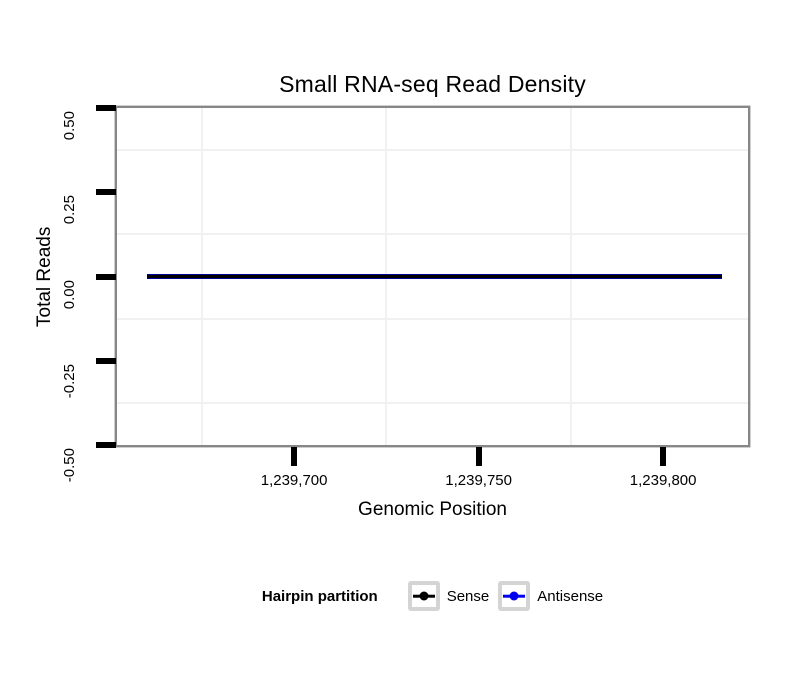 This screenshot has width=810, height=690. Describe the element at coordinates (432, 509) in the screenshot. I see `x-axis-title: Genomic Position` at that location.